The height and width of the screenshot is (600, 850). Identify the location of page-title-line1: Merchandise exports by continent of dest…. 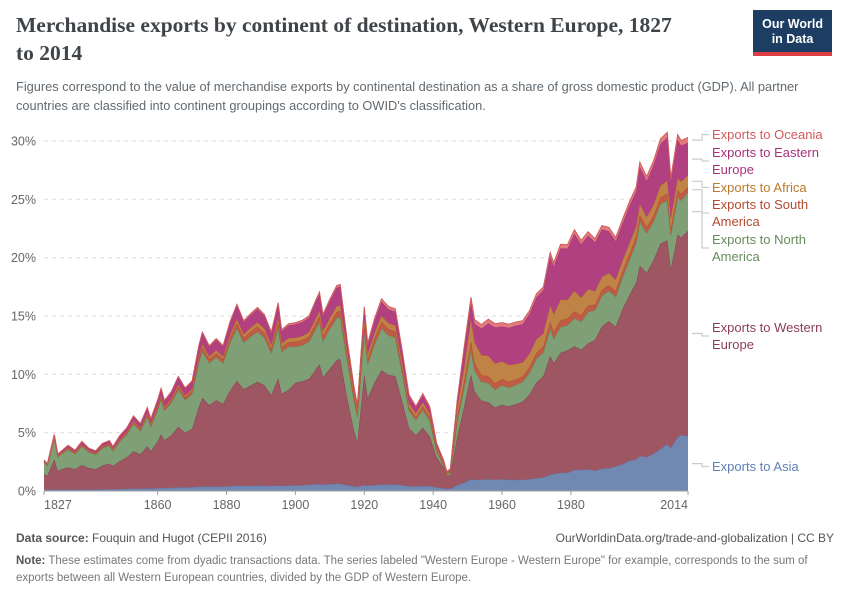
(344, 25).